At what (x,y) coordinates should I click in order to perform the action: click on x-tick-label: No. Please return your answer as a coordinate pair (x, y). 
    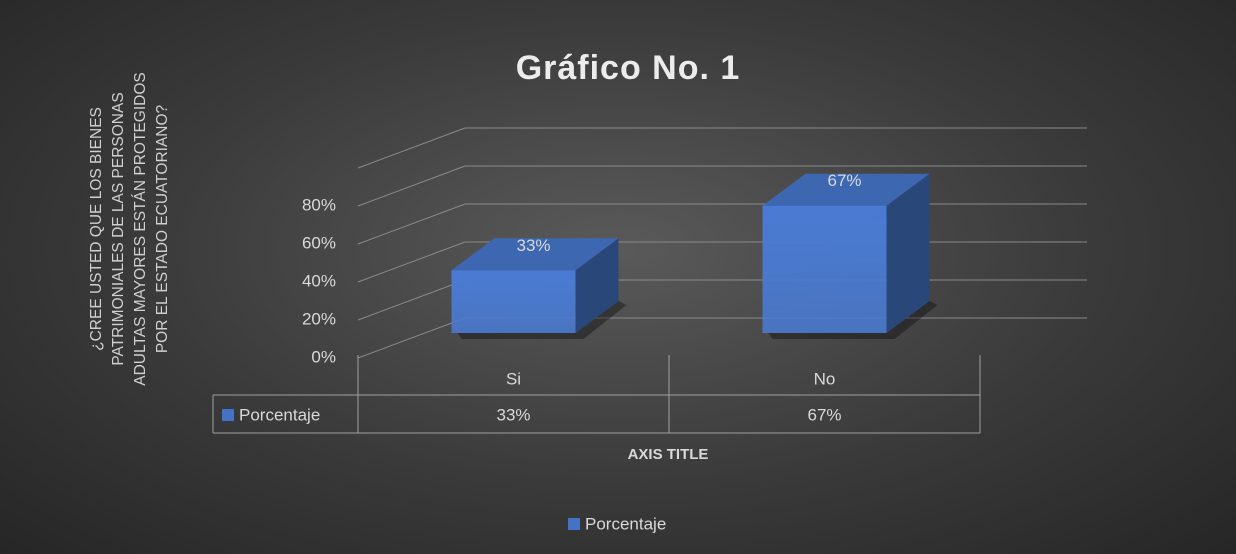
    Looking at the image, I should click on (825, 378).